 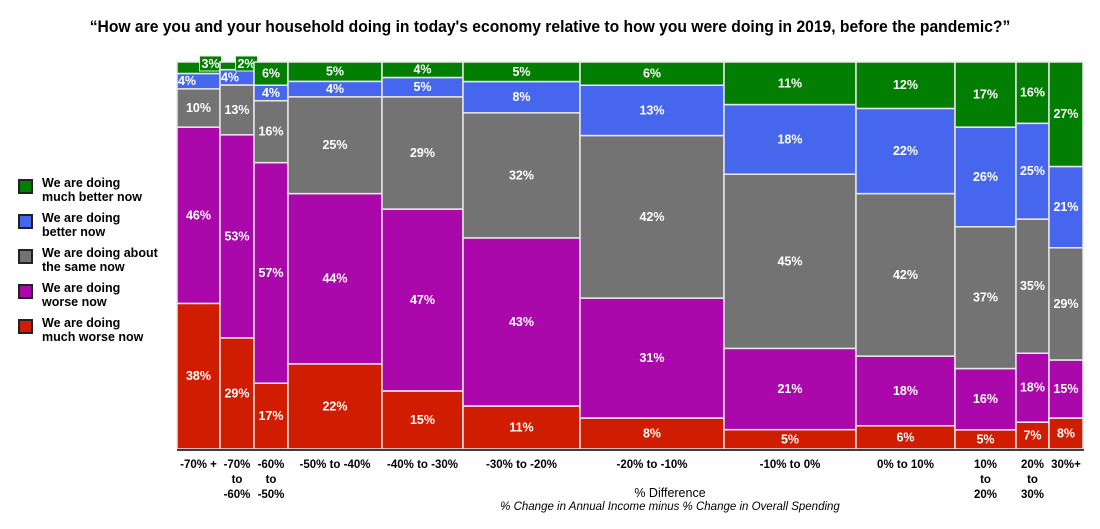 I want to click on data-label-we-are-doing-much-better-now-col-11: 27%, so click(x=1065, y=114).